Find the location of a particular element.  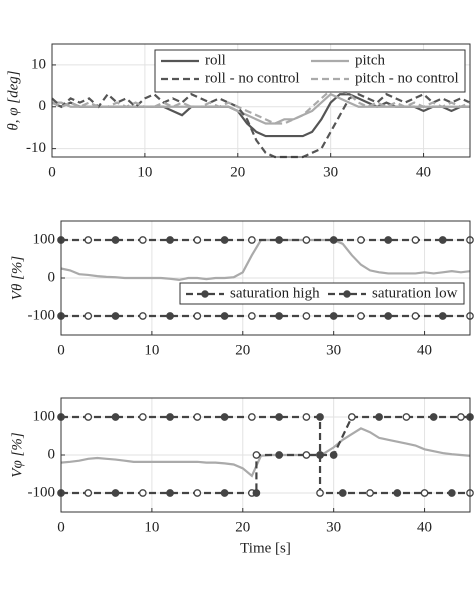

legend-label: roll is located at coordinates (215, 60).